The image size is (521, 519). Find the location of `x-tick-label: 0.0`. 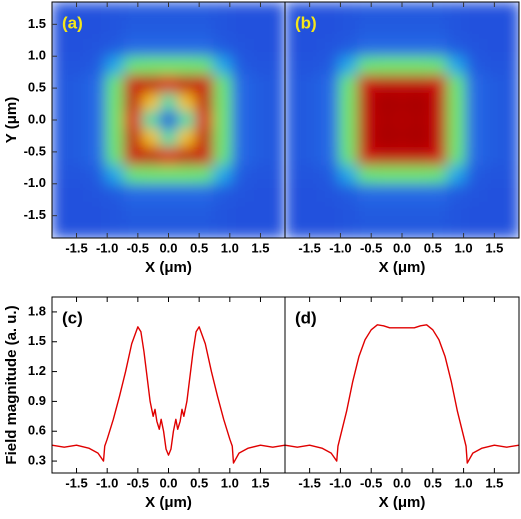

x-tick-label: 0.0 is located at coordinates (168, 482).